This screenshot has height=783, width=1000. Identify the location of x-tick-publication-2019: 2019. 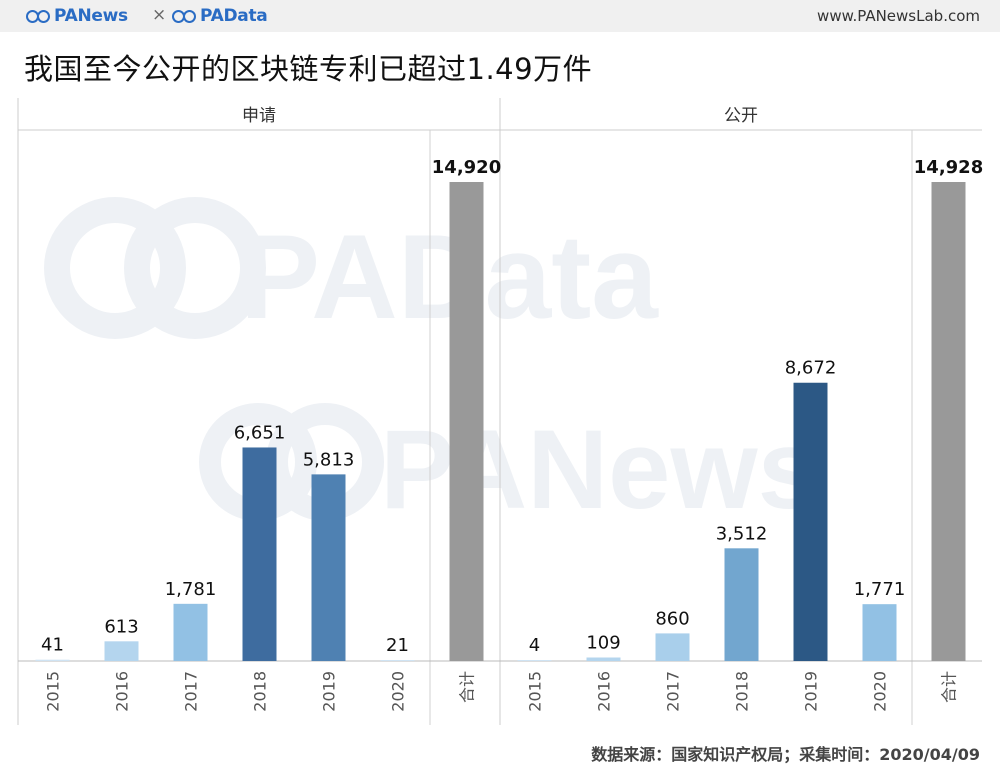
(811, 691).